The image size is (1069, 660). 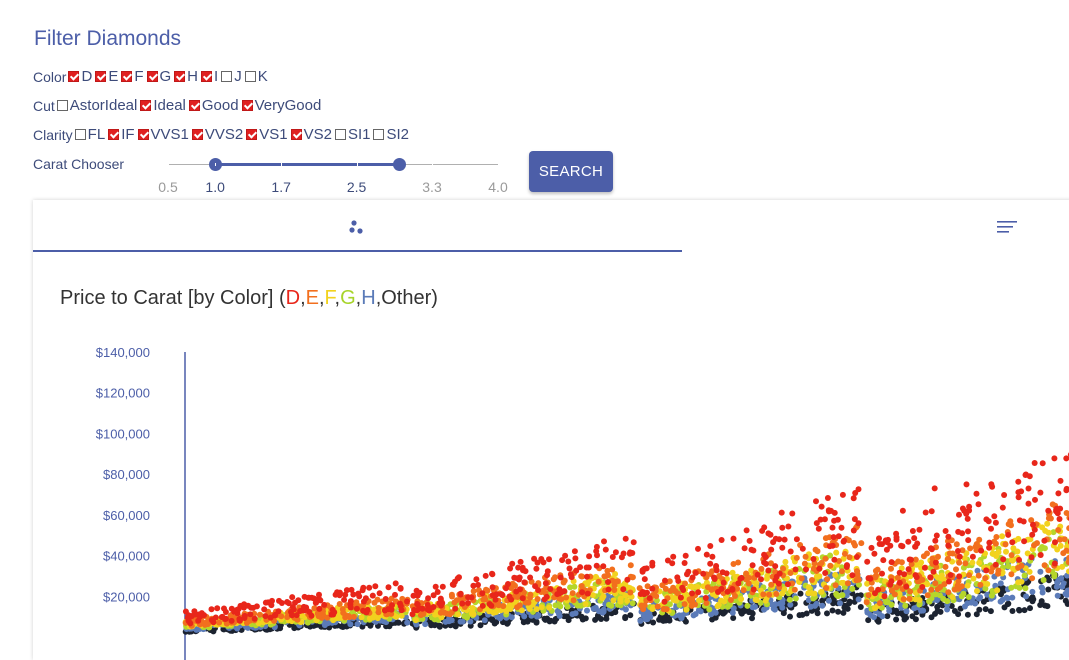 I want to click on clarity-checkbox-vs2, so click(x=296, y=134).